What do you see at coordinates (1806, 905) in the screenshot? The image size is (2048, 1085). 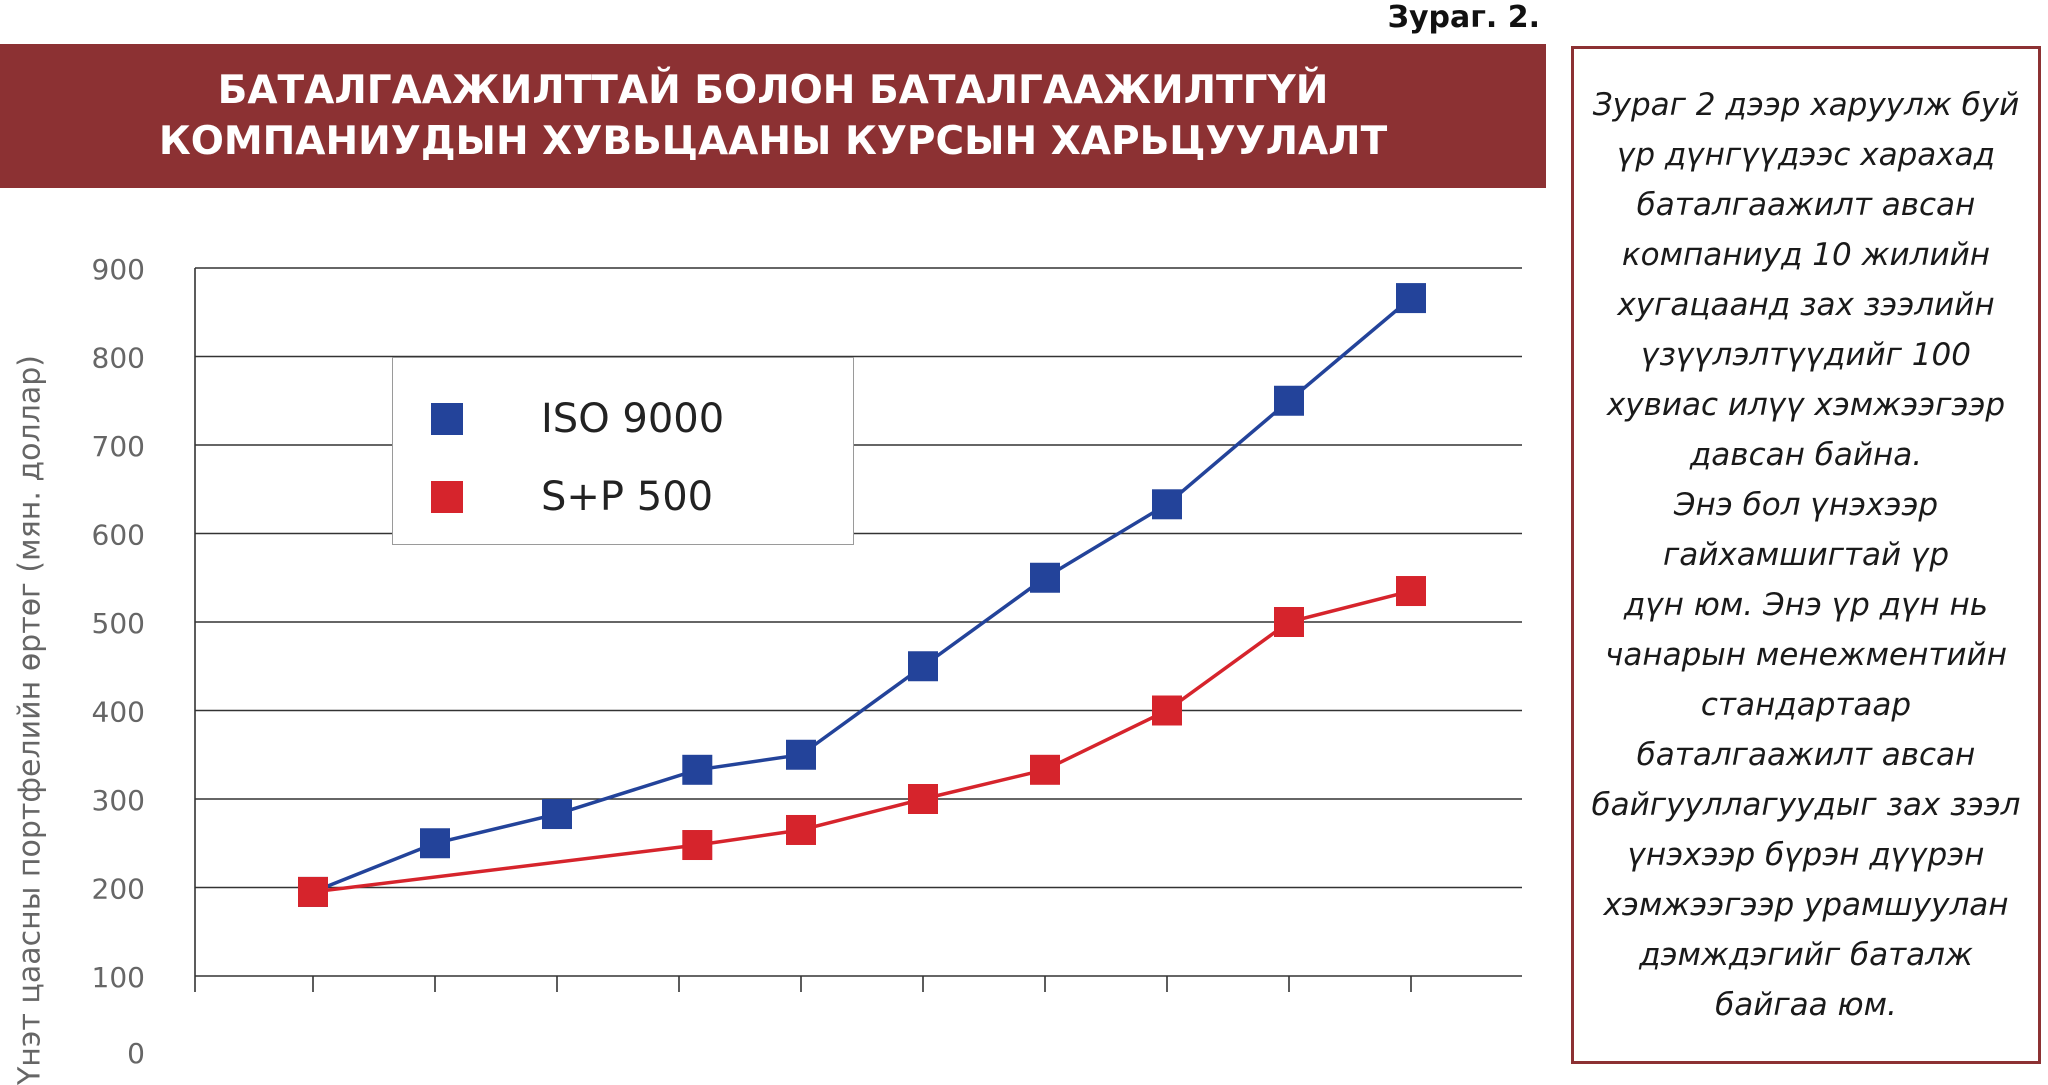 I see `description-line: хэмжээгээр урамшуулан` at bounding box center [1806, 905].